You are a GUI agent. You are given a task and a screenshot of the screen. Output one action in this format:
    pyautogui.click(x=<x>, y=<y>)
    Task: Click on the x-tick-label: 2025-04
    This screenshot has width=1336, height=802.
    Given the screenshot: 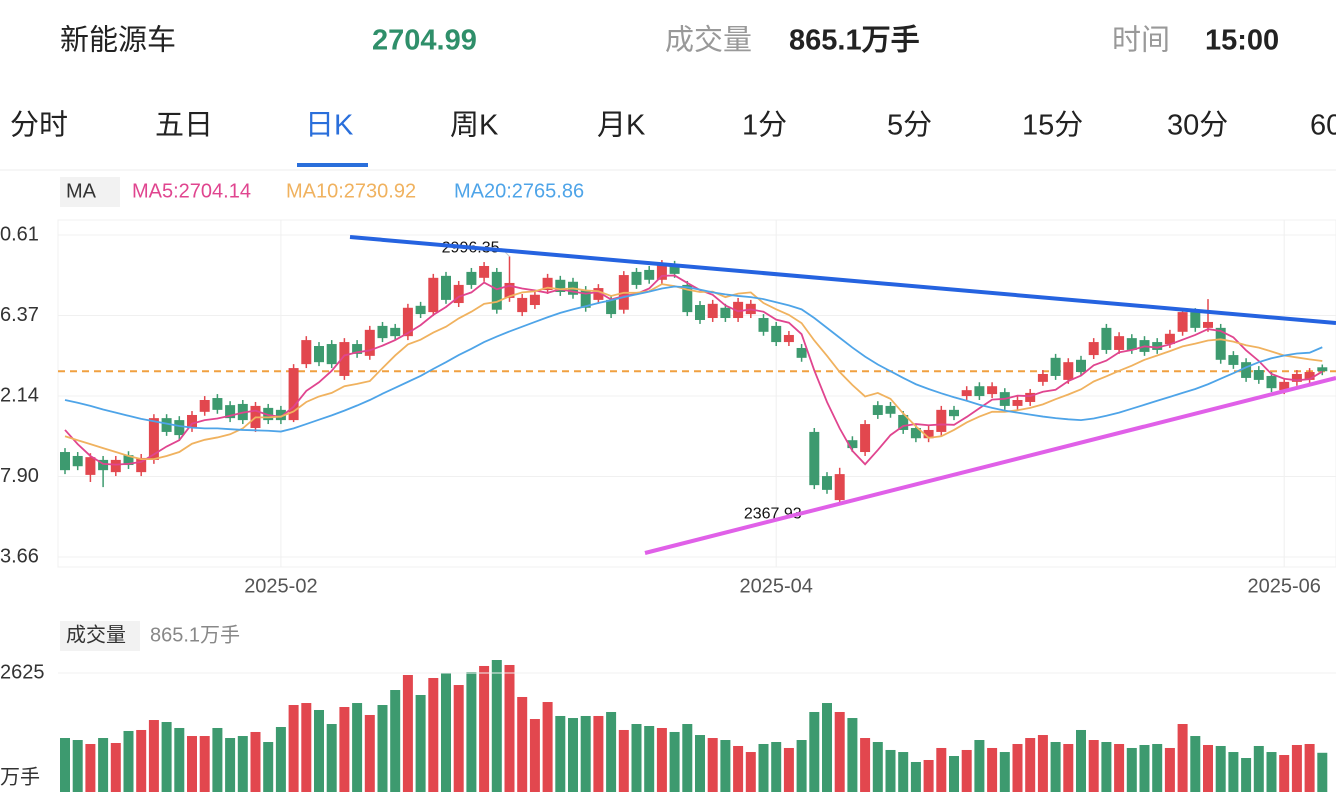 What is the action you would take?
    pyautogui.click(x=775, y=586)
    